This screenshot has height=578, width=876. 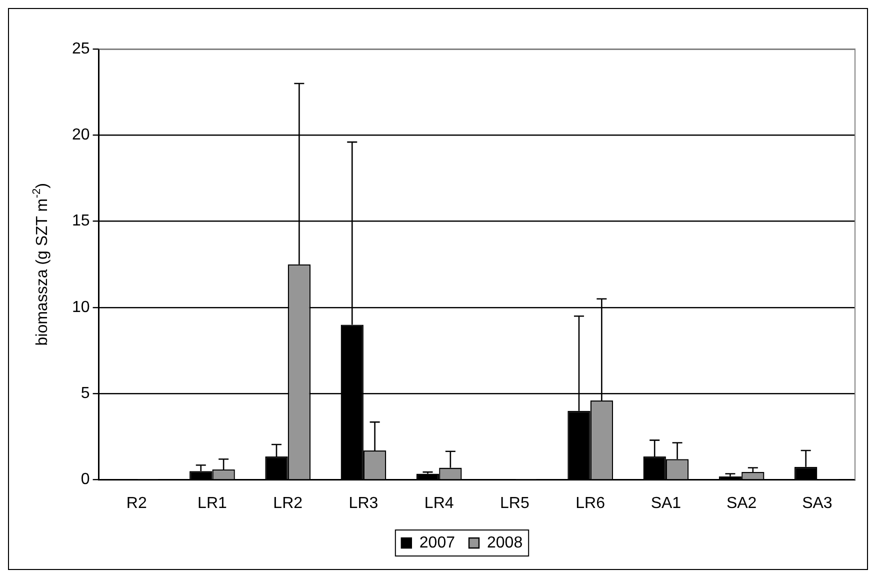 What do you see at coordinates (666, 503) in the screenshot?
I see `x-tick-label: SA1` at bounding box center [666, 503].